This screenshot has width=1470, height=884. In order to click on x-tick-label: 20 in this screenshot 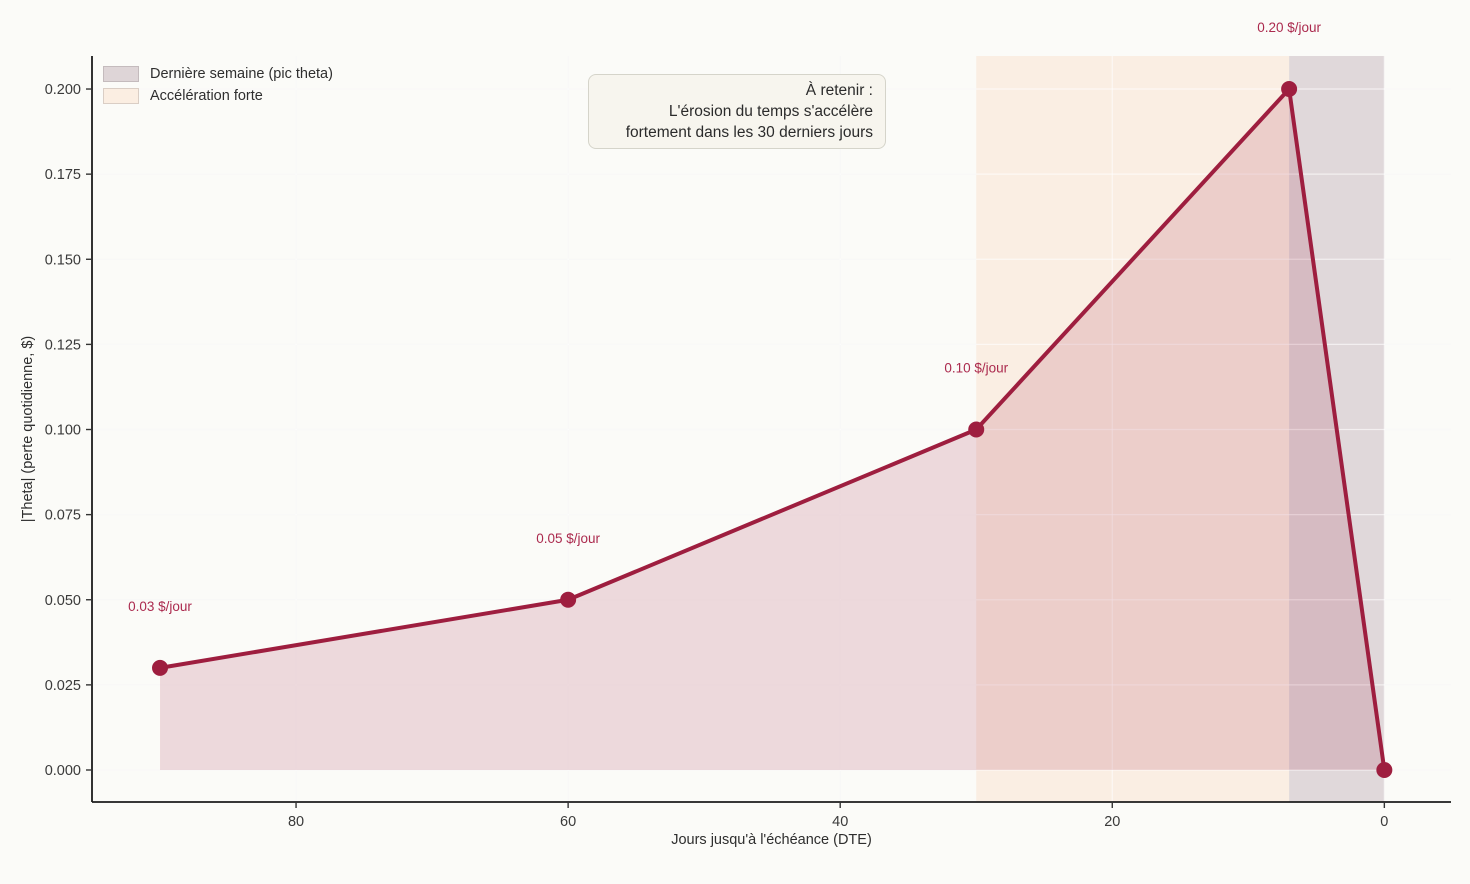, I will do `click(1112, 822)`.